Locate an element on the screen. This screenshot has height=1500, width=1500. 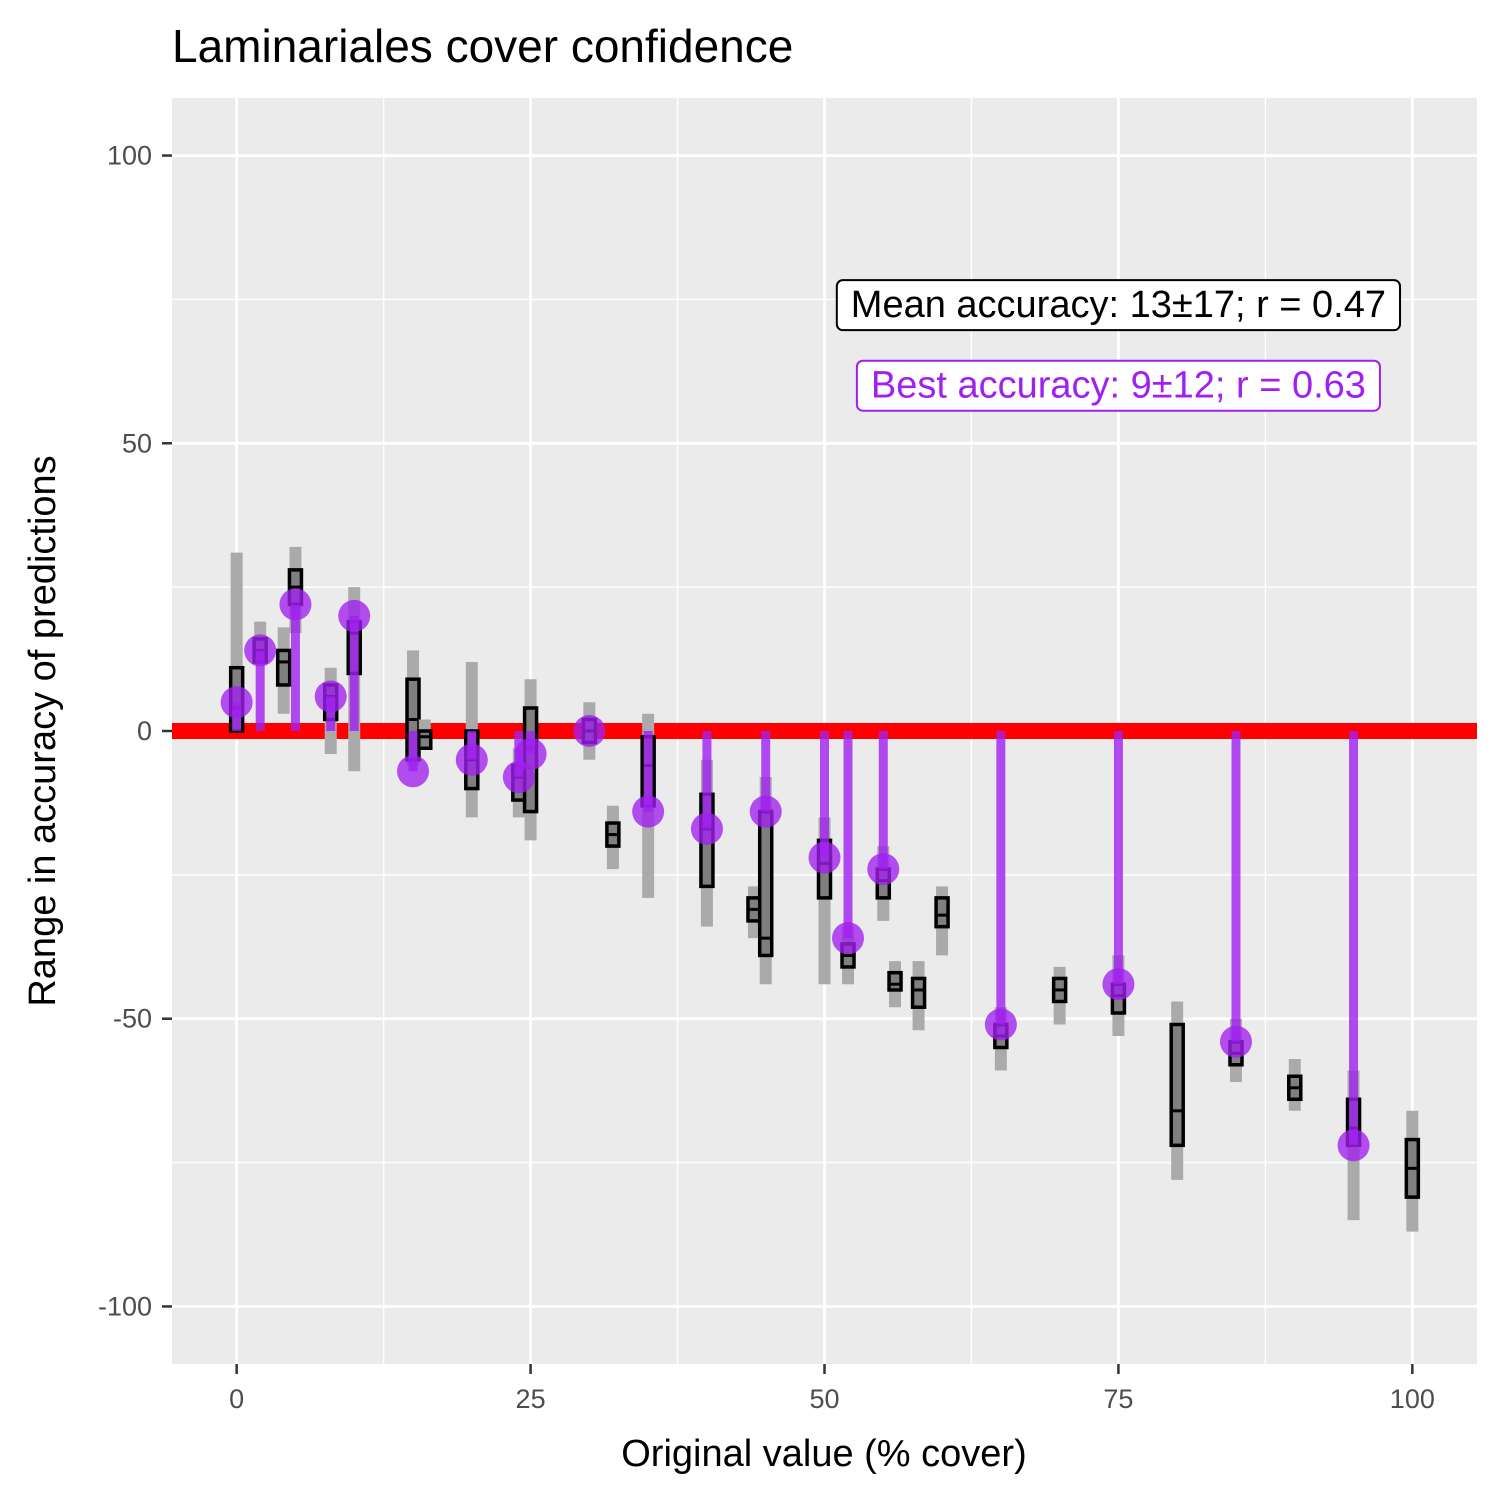
annotation-text: Mean accuracy: 13±17; r = 0.47 is located at coordinates (1118, 305).